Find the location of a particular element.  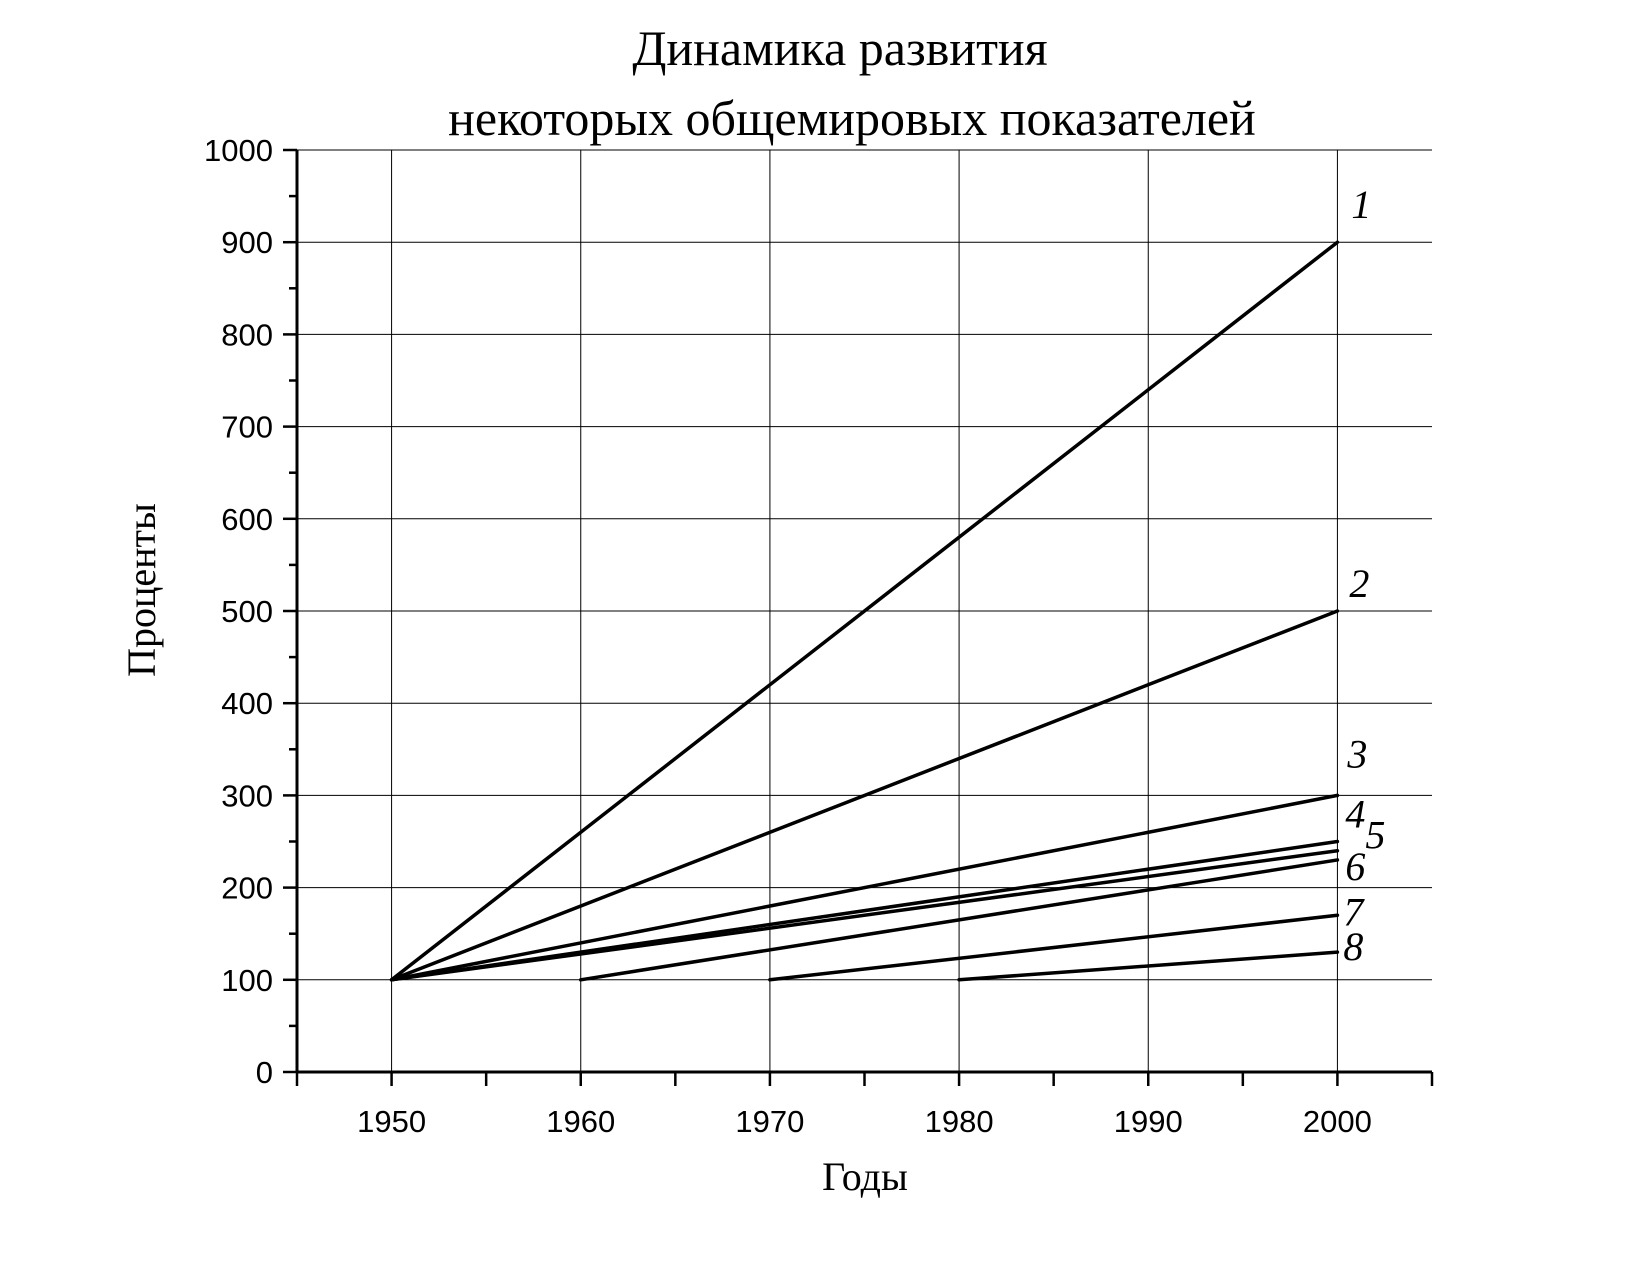

x-tick-label: 2000 is located at coordinates (1337, 1121).